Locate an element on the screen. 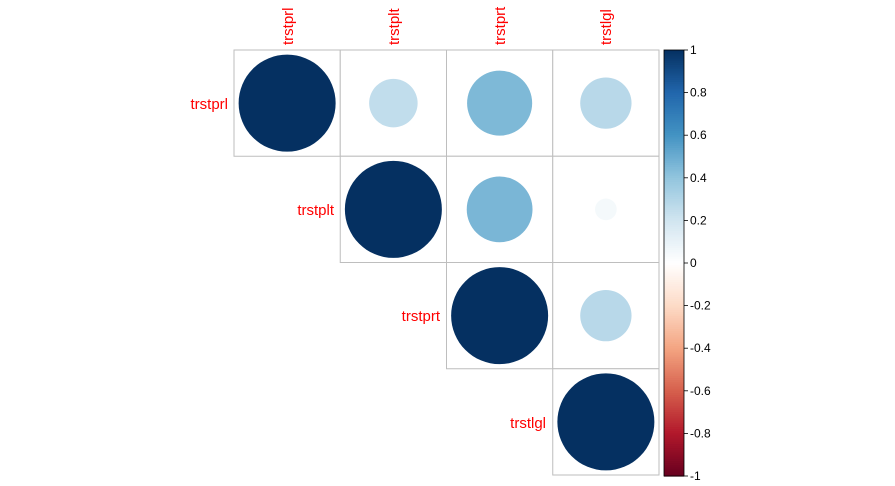  col-label-trstlgl: trstlgl is located at coordinates (606, 27).